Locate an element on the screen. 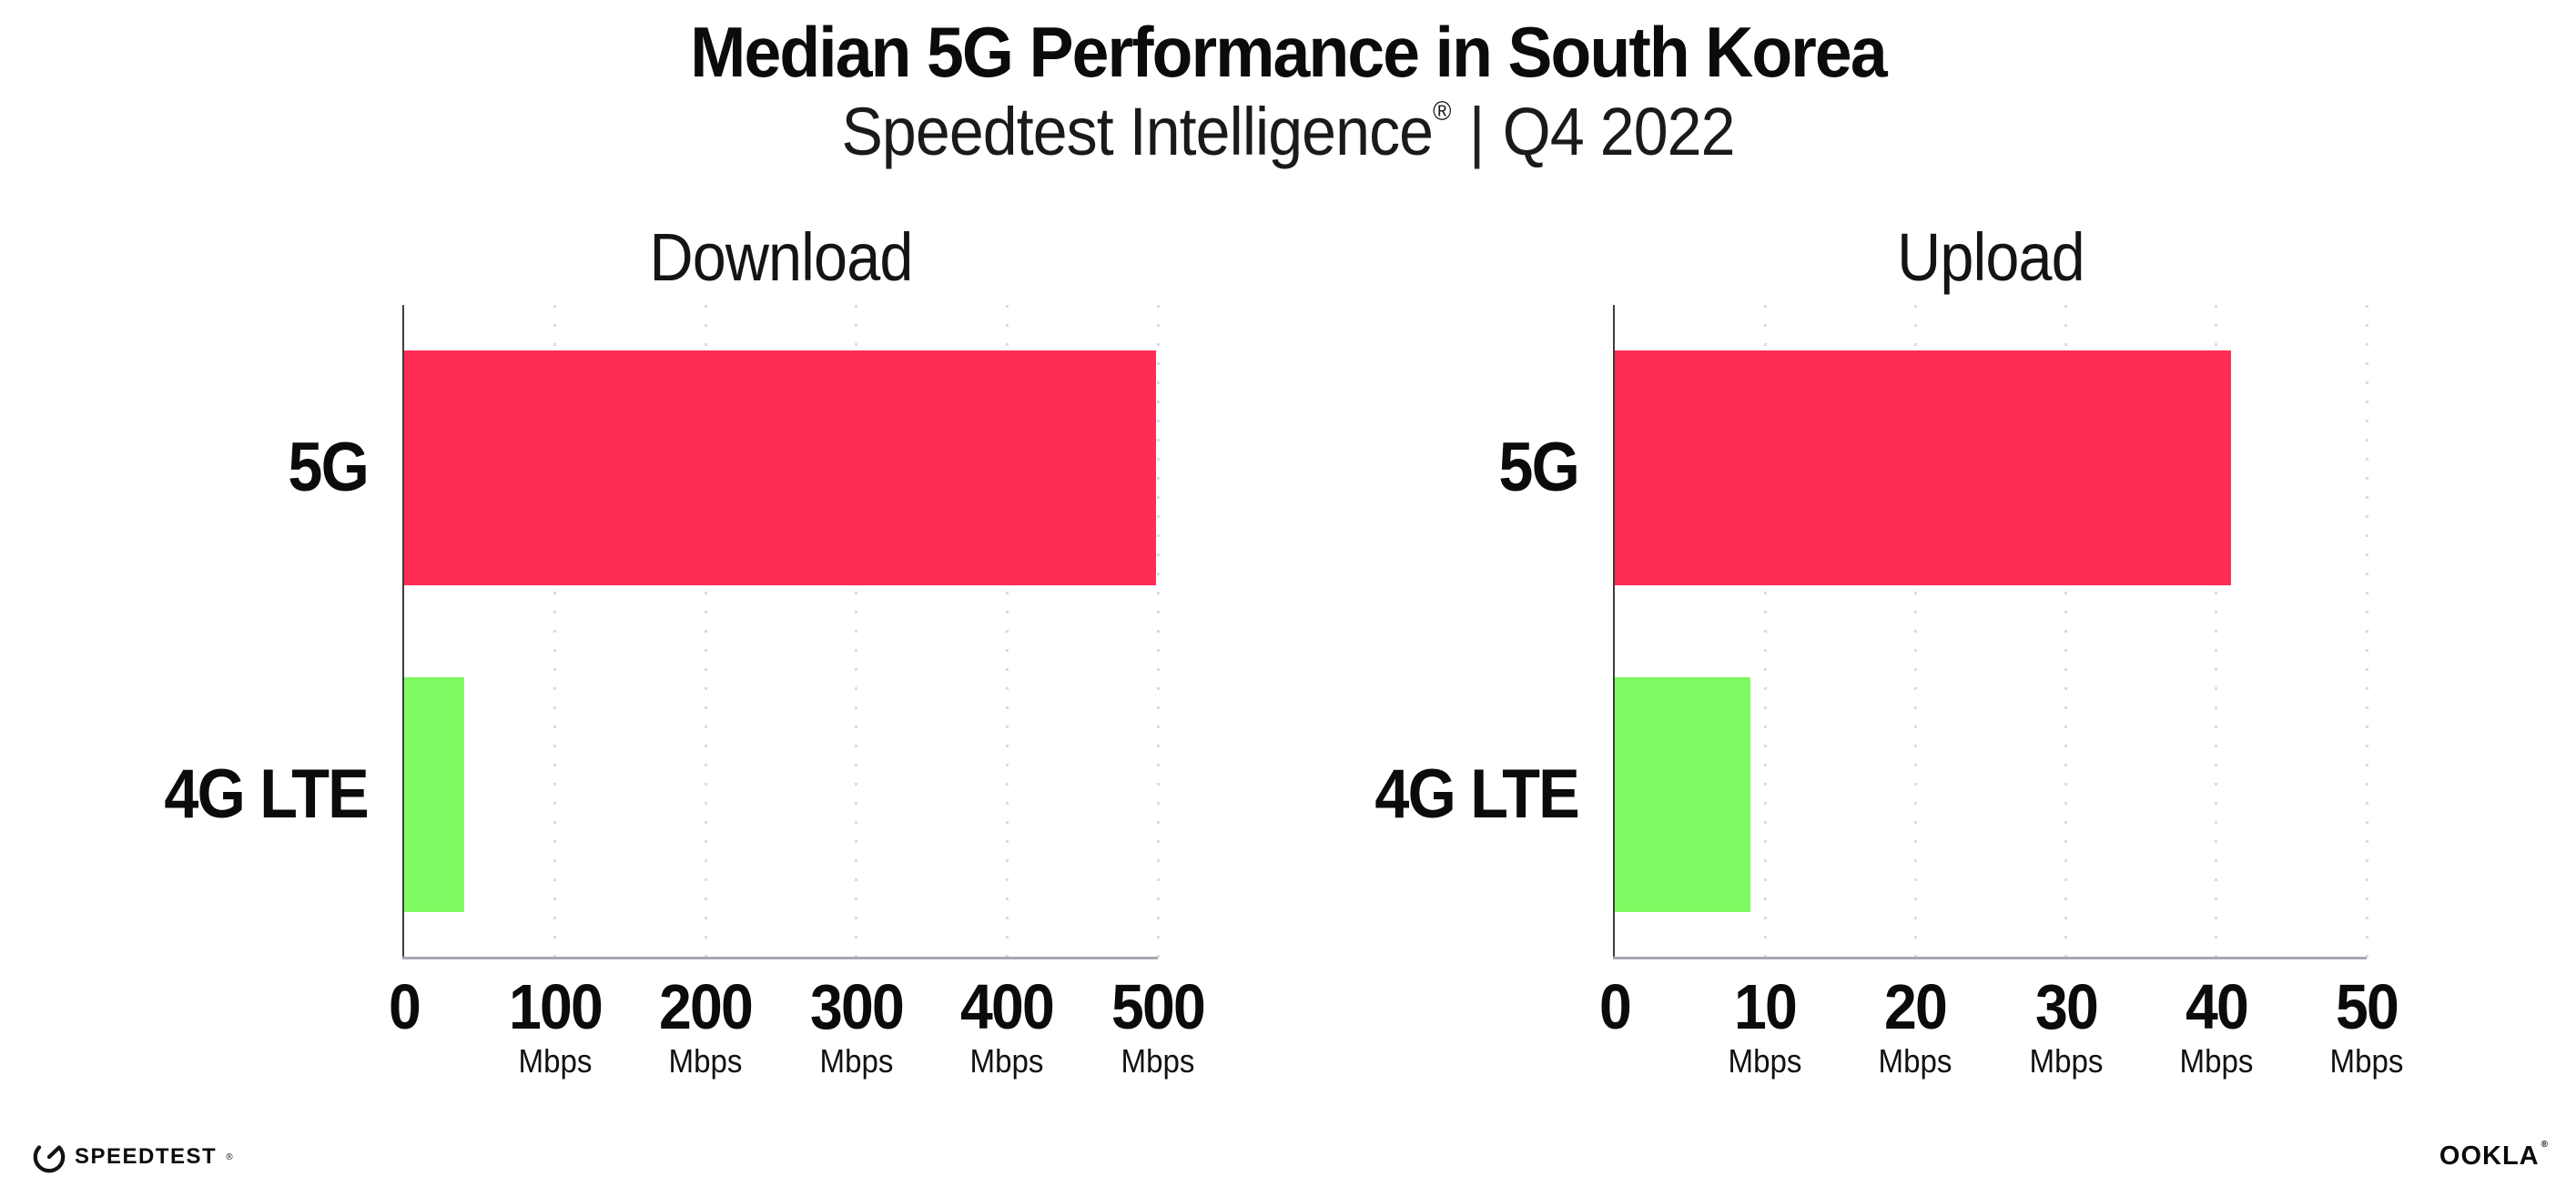  x-tick-label-200: 200 Mbps is located at coordinates (705, 1027).